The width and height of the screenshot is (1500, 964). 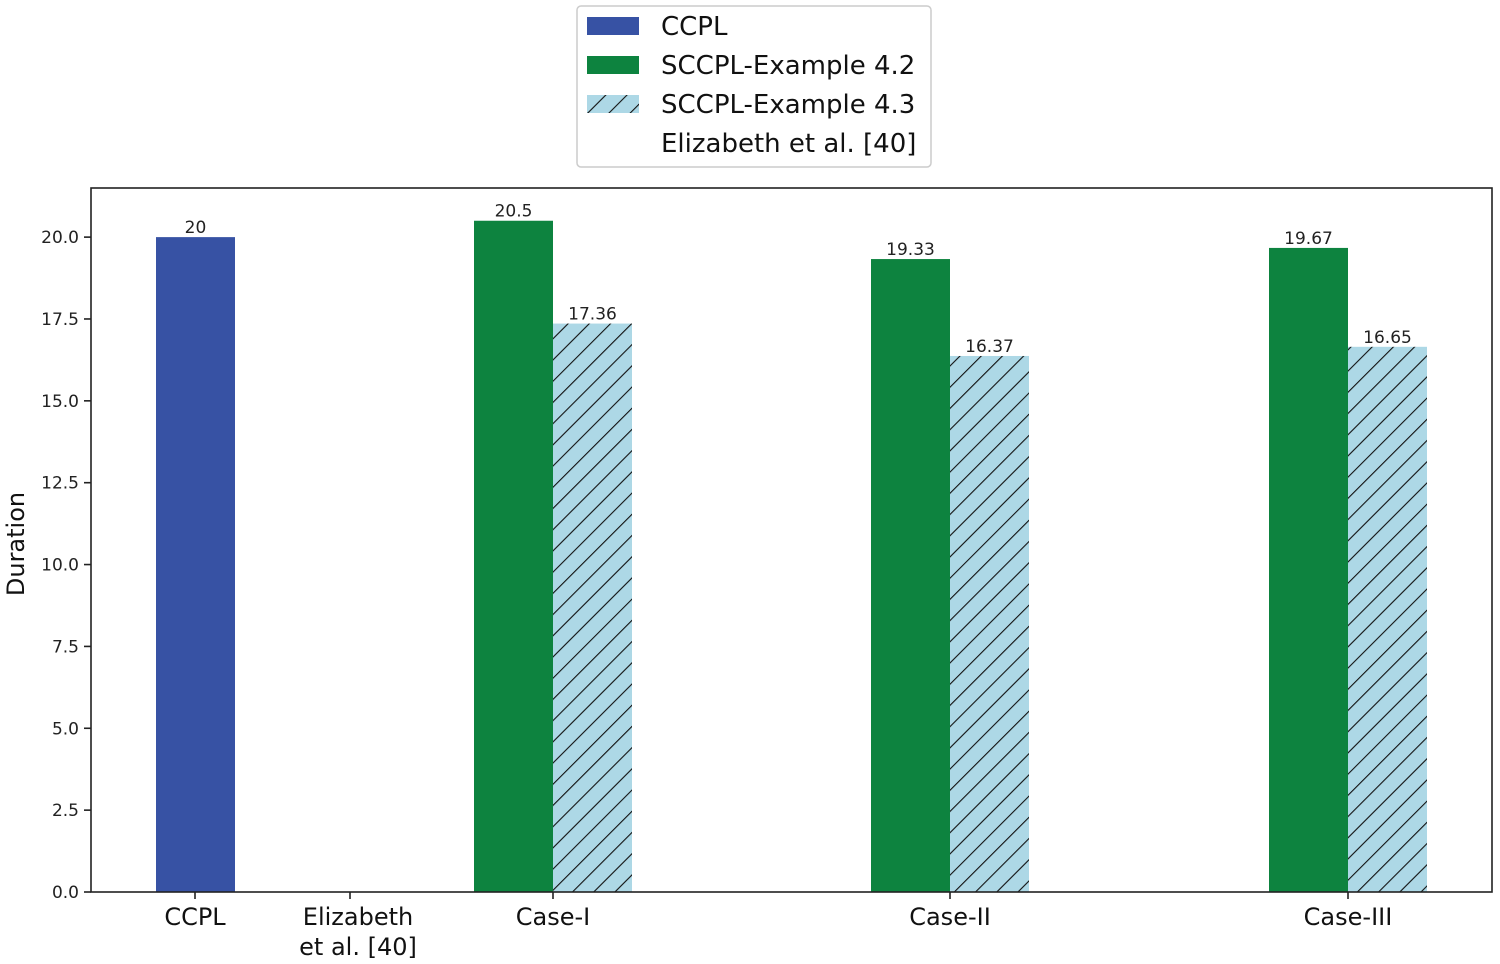 What do you see at coordinates (592, 315) in the screenshot?
I see `data-label: 17.36` at bounding box center [592, 315].